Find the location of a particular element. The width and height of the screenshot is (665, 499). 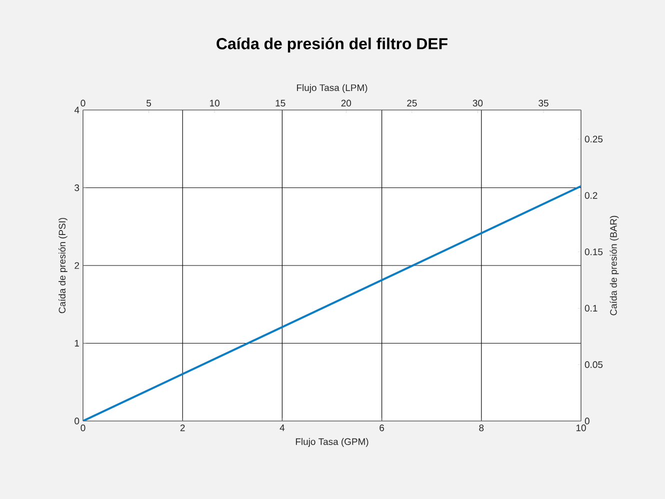

x2-tick-label: 35 is located at coordinates (543, 103).